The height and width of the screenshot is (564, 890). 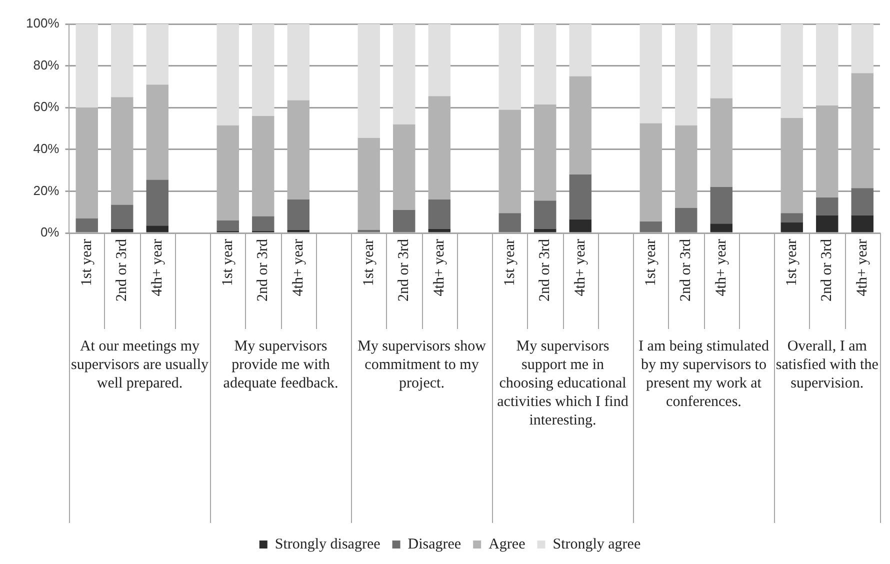 I want to click on y-tick-label: 0%, so click(x=50, y=232).